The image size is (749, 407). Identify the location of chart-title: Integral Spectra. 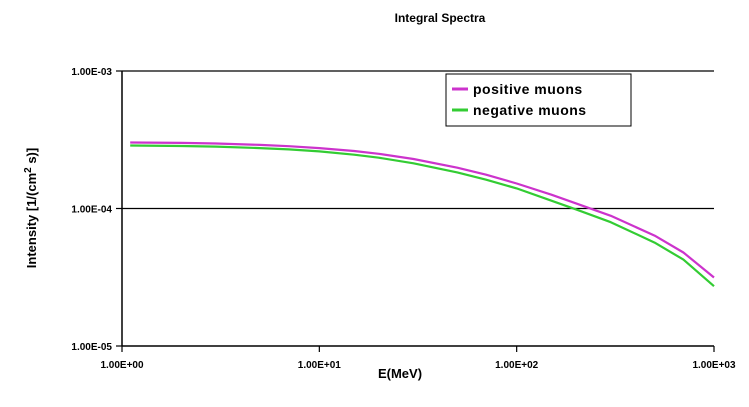
(440, 18).